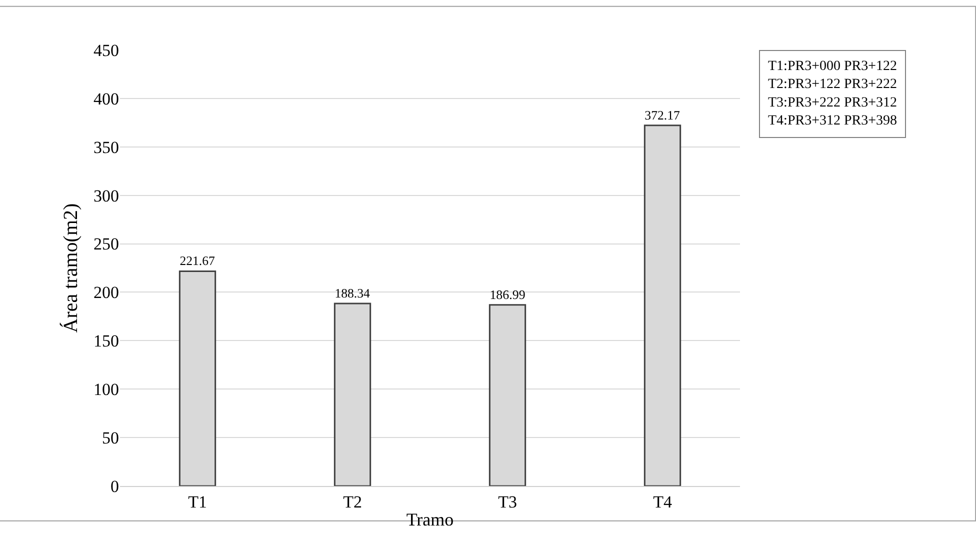 The width and height of the screenshot is (976, 538). Describe the element at coordinates (198, 261) in the screenshot. I see `data-label: 221.67` at that location.